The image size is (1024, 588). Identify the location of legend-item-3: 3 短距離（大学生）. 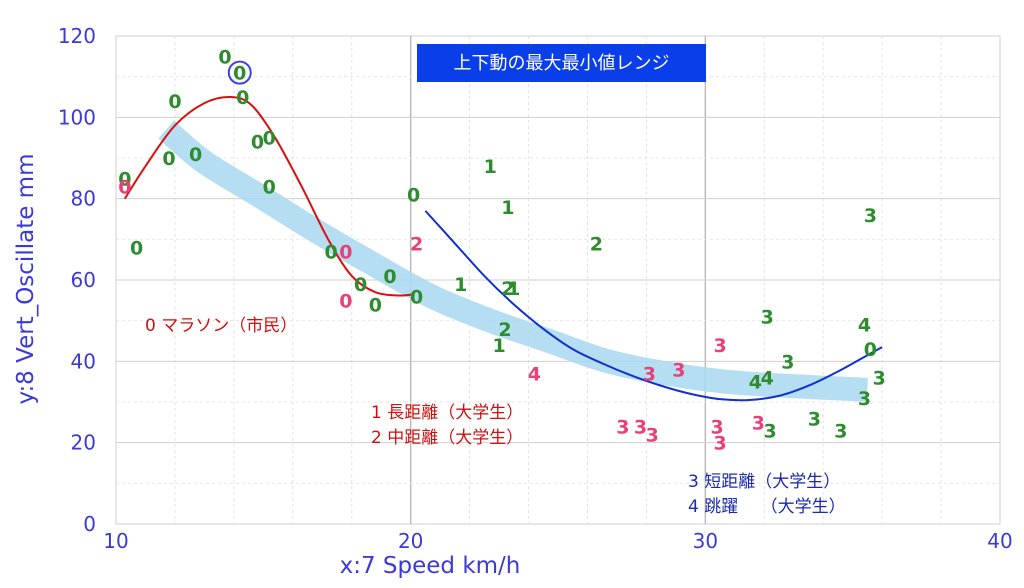
(764, 482).